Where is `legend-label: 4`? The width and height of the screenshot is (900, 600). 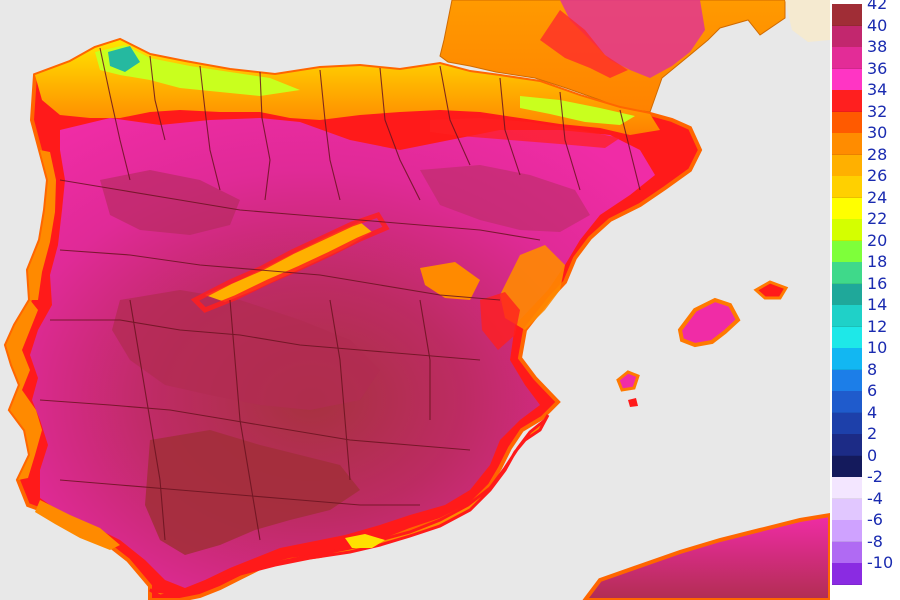
legend-label: 4 is located at coordinates (872, 412).